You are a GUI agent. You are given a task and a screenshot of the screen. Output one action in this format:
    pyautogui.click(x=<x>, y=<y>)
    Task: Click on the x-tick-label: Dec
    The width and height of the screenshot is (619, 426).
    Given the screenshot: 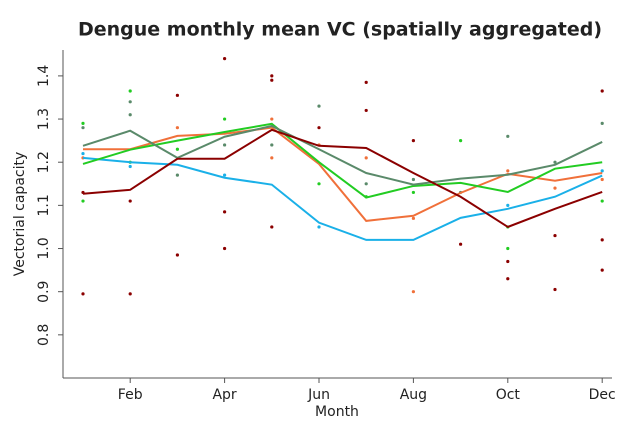 What is the action you would take?
    pyautogui.click(x=602, y=395)
    